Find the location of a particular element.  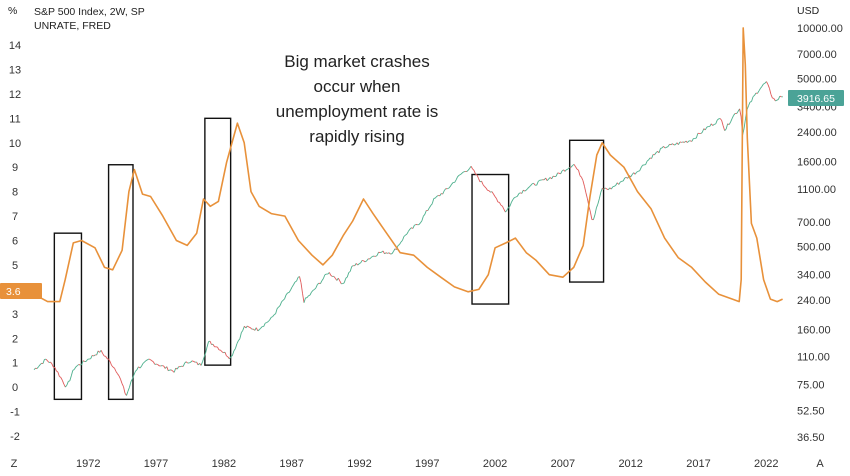

x-tick-label: 1987 is located at coordinates (291, 464).